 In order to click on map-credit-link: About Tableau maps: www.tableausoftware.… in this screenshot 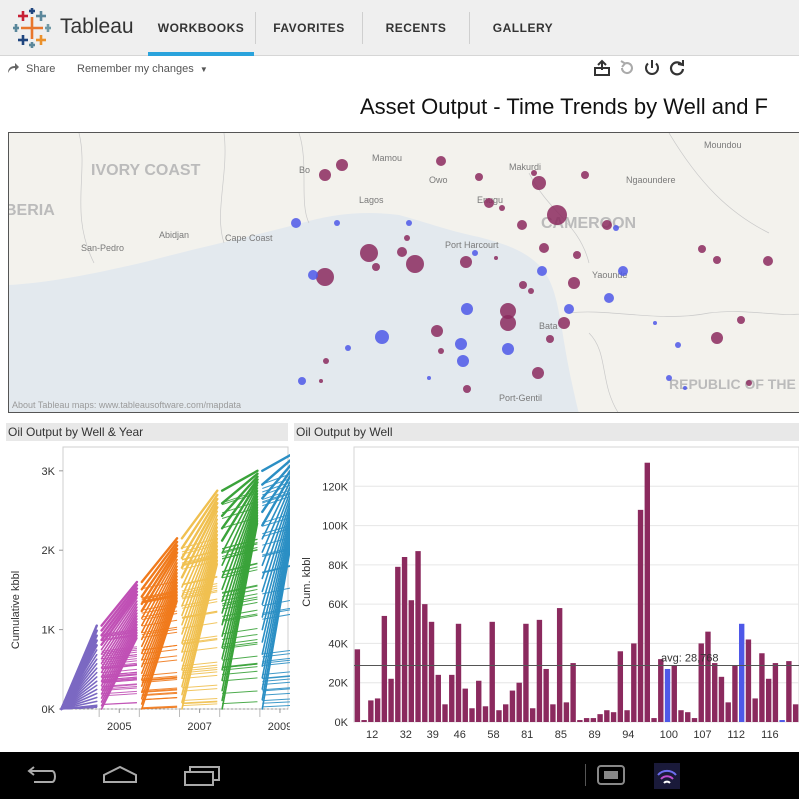, I will do `click(126, 405)`.